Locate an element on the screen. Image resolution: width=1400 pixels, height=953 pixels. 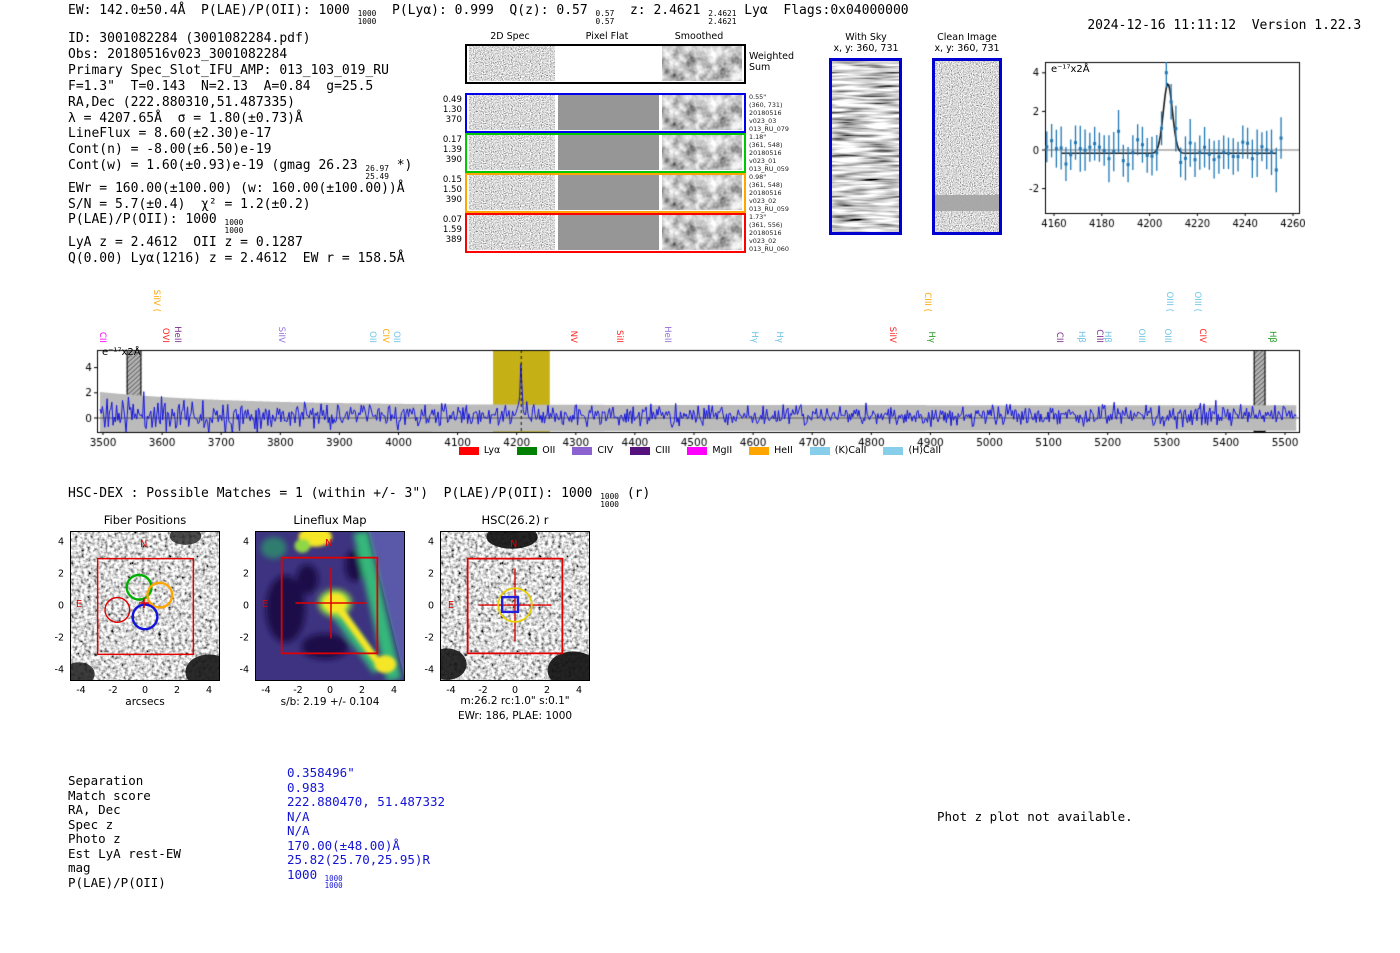
legend-label: HeII is located at coordinates (783, 450).